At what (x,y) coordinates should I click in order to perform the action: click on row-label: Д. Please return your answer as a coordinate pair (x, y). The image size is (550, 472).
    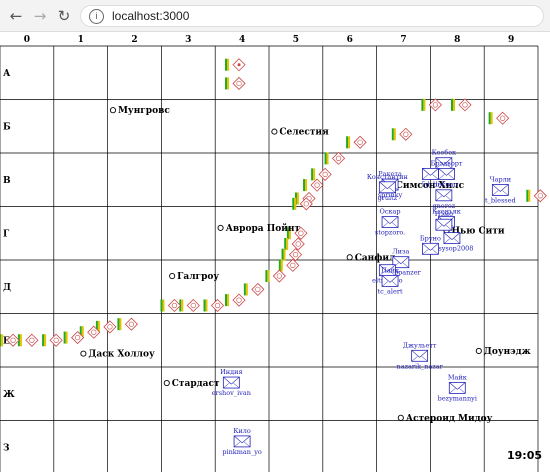
    Looking at the image, I should click on (7, 288).